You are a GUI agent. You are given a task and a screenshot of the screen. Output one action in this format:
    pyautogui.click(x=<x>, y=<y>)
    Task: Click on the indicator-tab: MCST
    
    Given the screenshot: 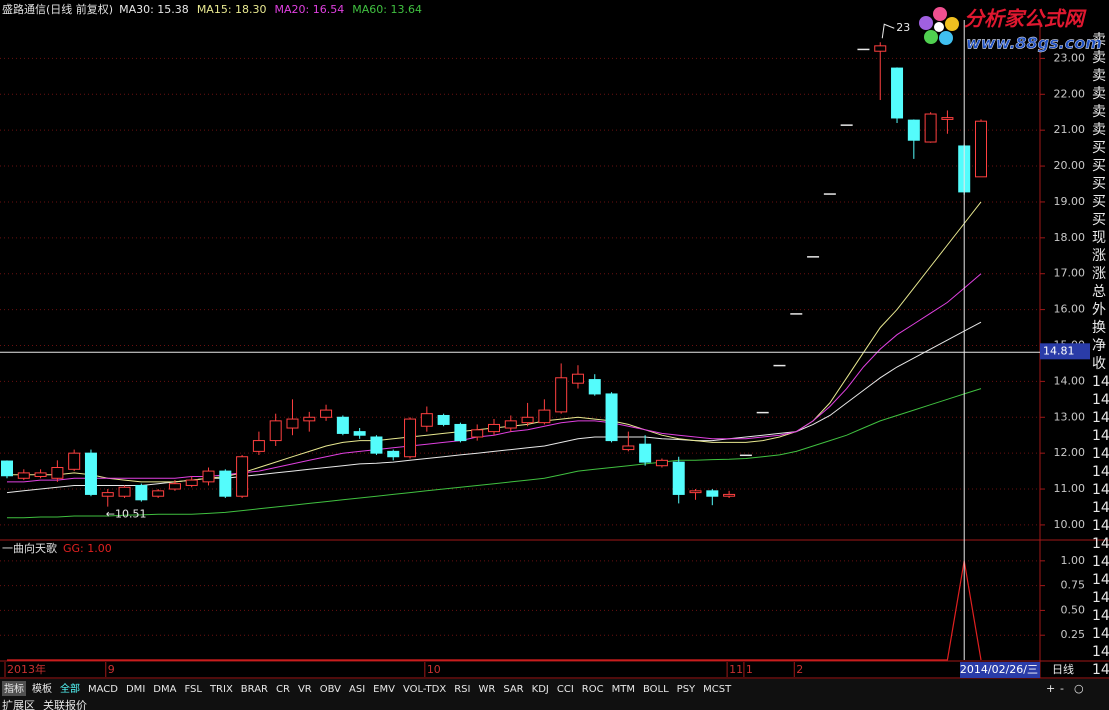 What is the action you would take?
    pyautogui.click(x=717, y=688)
    